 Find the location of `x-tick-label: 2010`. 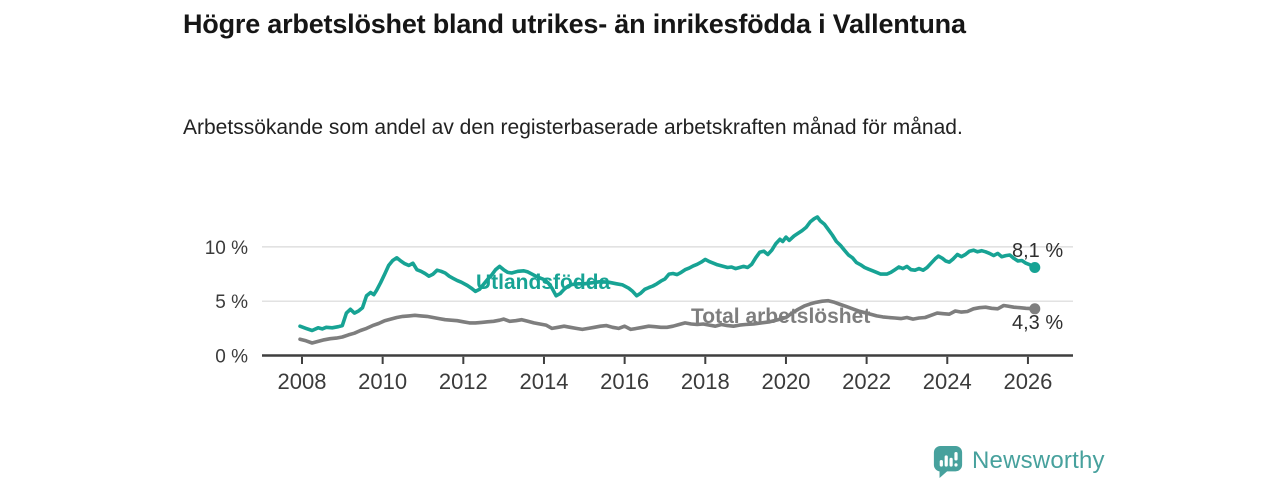

x-tick-label: 2010 is located at coordinates (382, 381).